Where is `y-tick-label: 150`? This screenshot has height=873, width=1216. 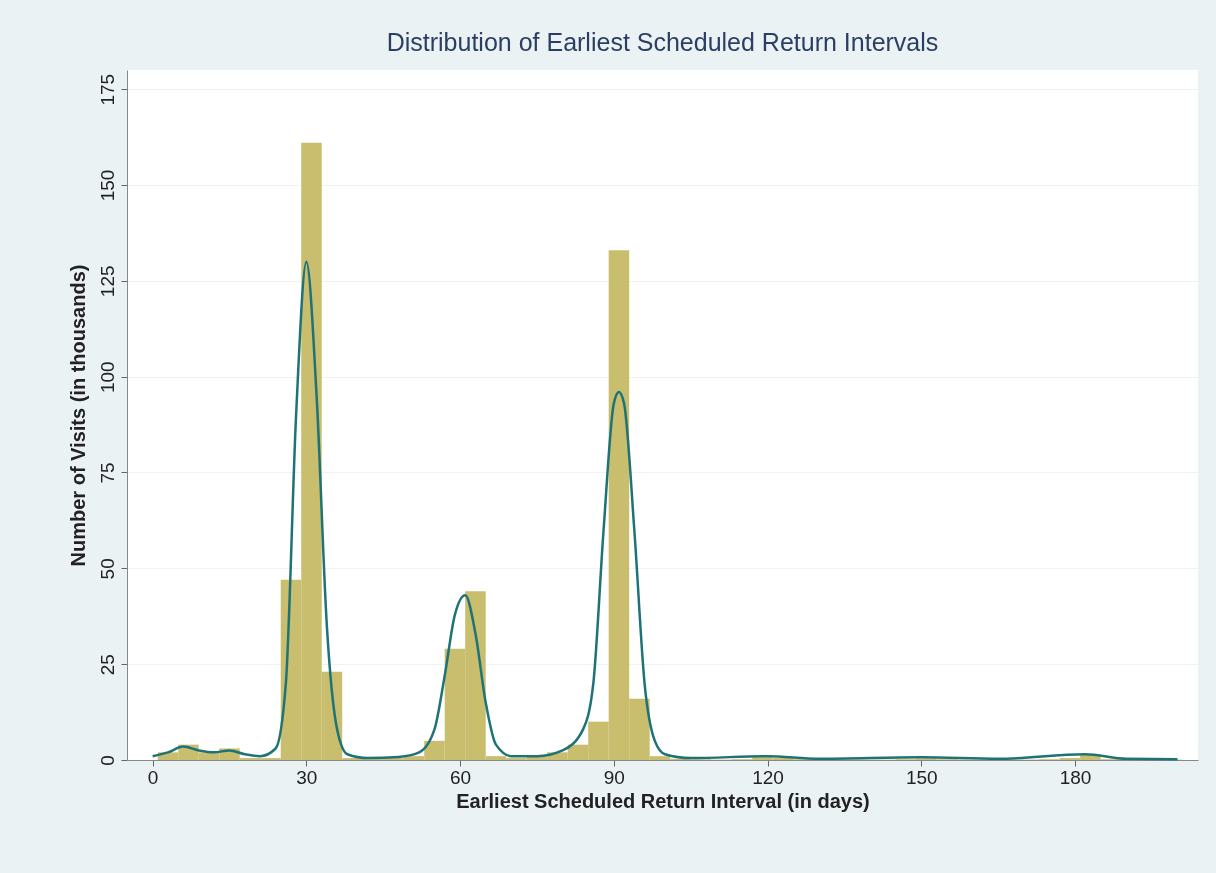 y-tick-label: 150 is located at coordinates (107, 185).